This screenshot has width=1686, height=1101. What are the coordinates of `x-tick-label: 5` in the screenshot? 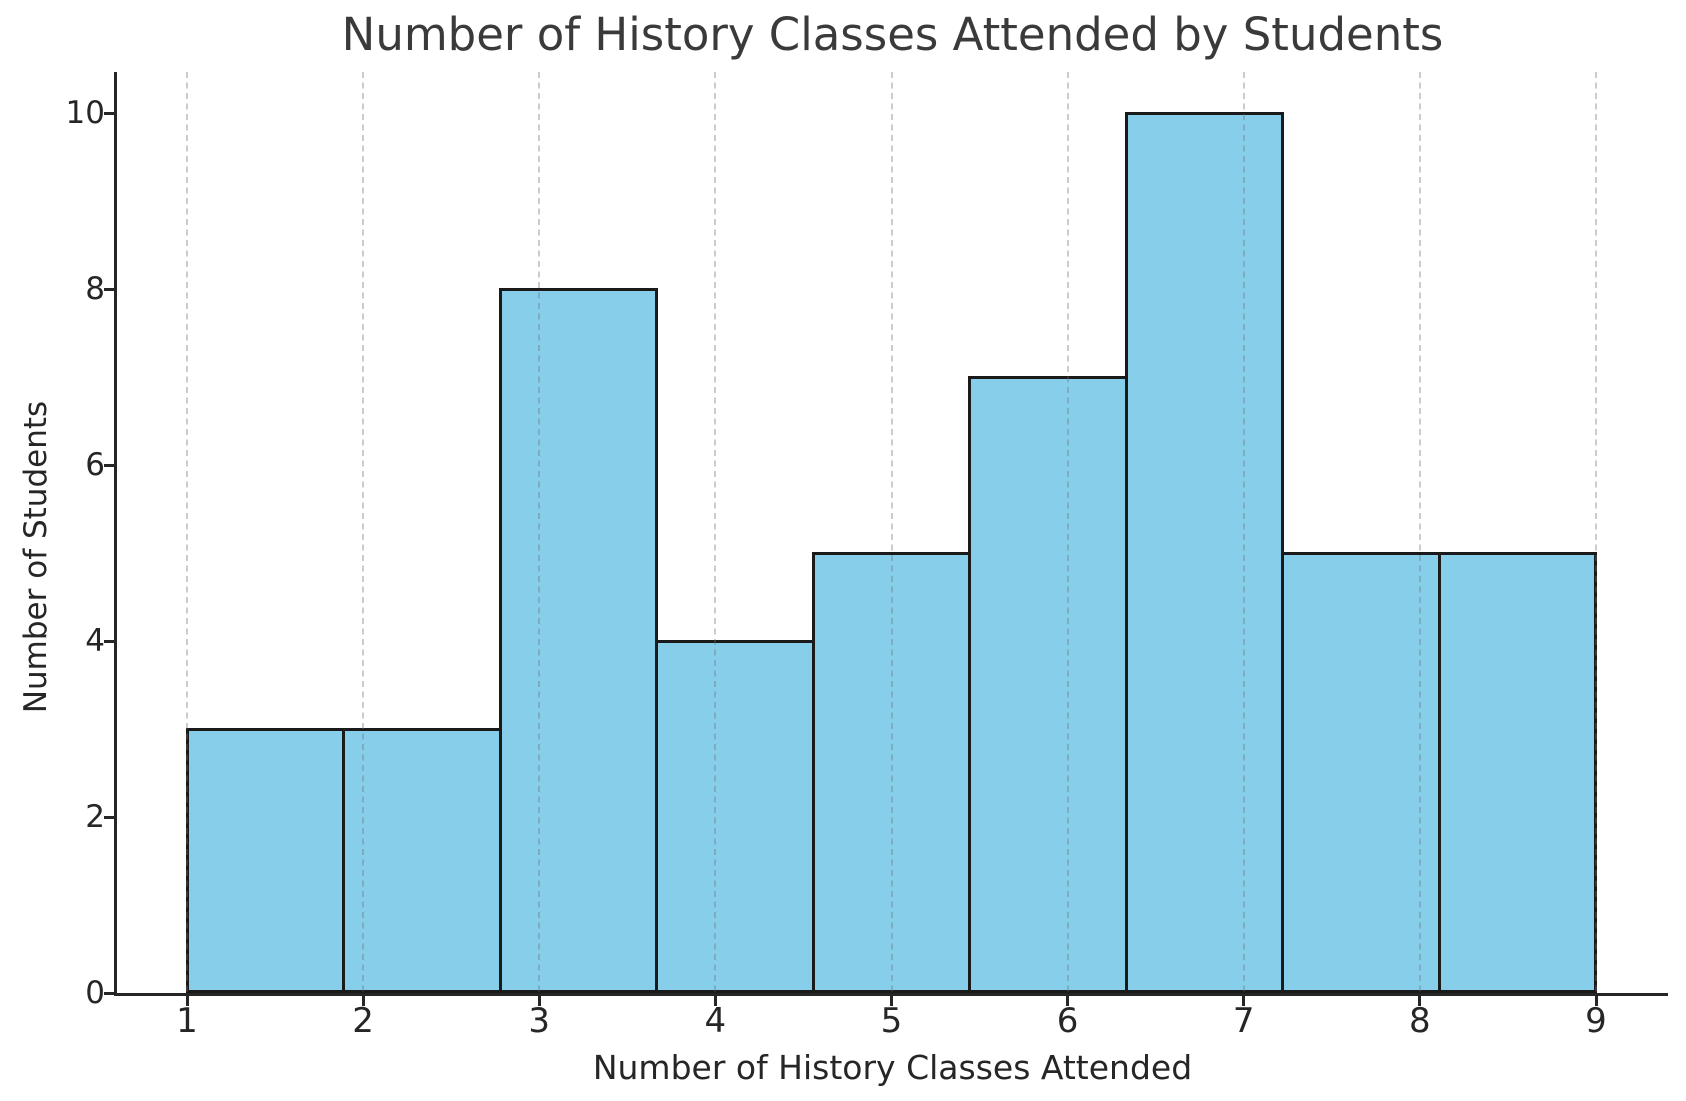 It's located at (891, 1021).